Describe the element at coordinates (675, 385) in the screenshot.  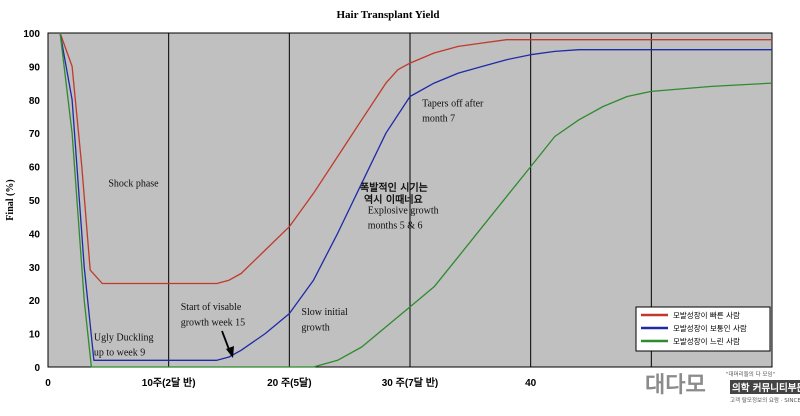
I see `watermark-logo: 대다모` at that location.